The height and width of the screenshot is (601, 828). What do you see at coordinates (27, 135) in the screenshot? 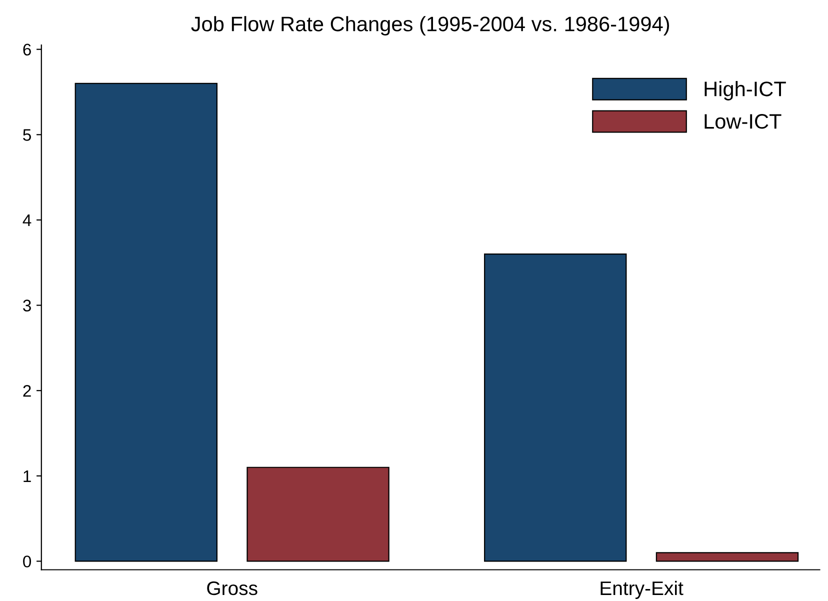
I see `y-tick-label: 5` at bounding box center [27, 135].